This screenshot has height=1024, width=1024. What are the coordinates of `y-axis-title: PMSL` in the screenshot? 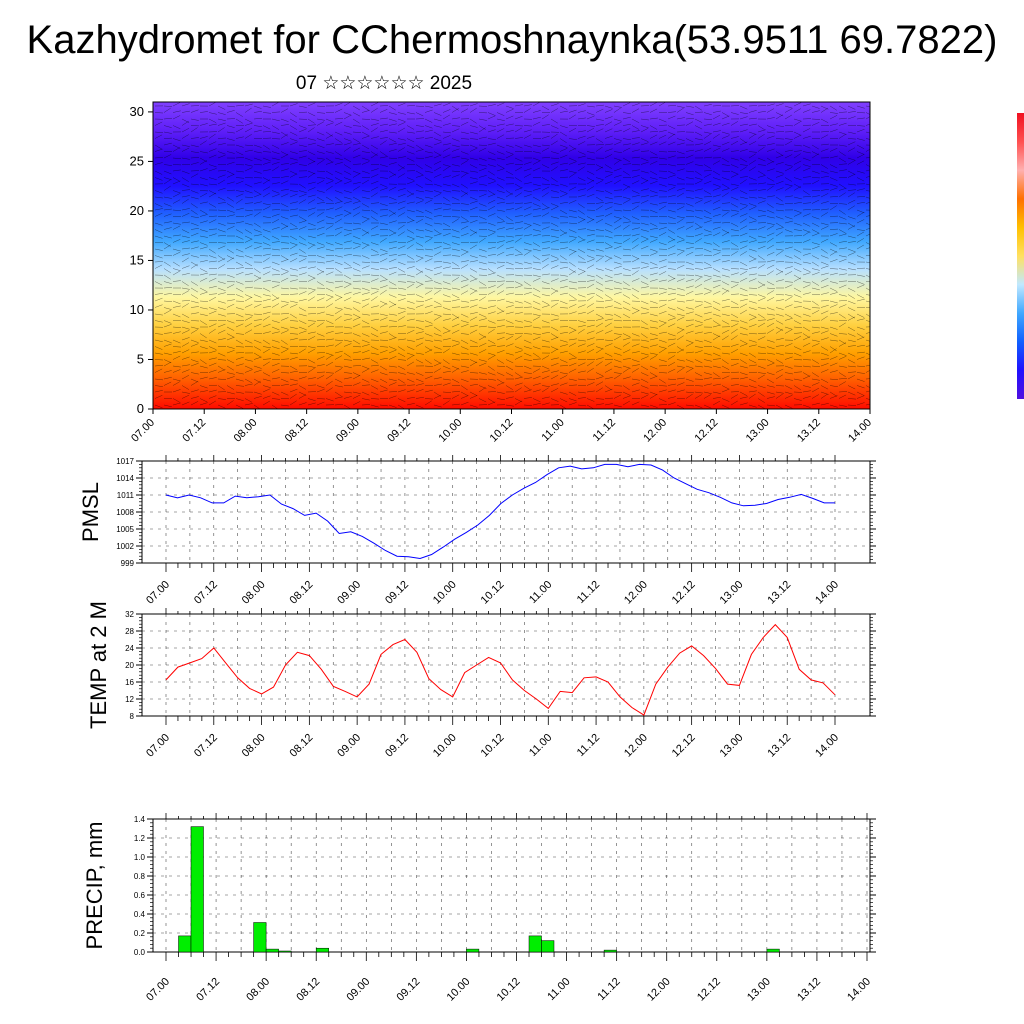 It's located at (90, 512).